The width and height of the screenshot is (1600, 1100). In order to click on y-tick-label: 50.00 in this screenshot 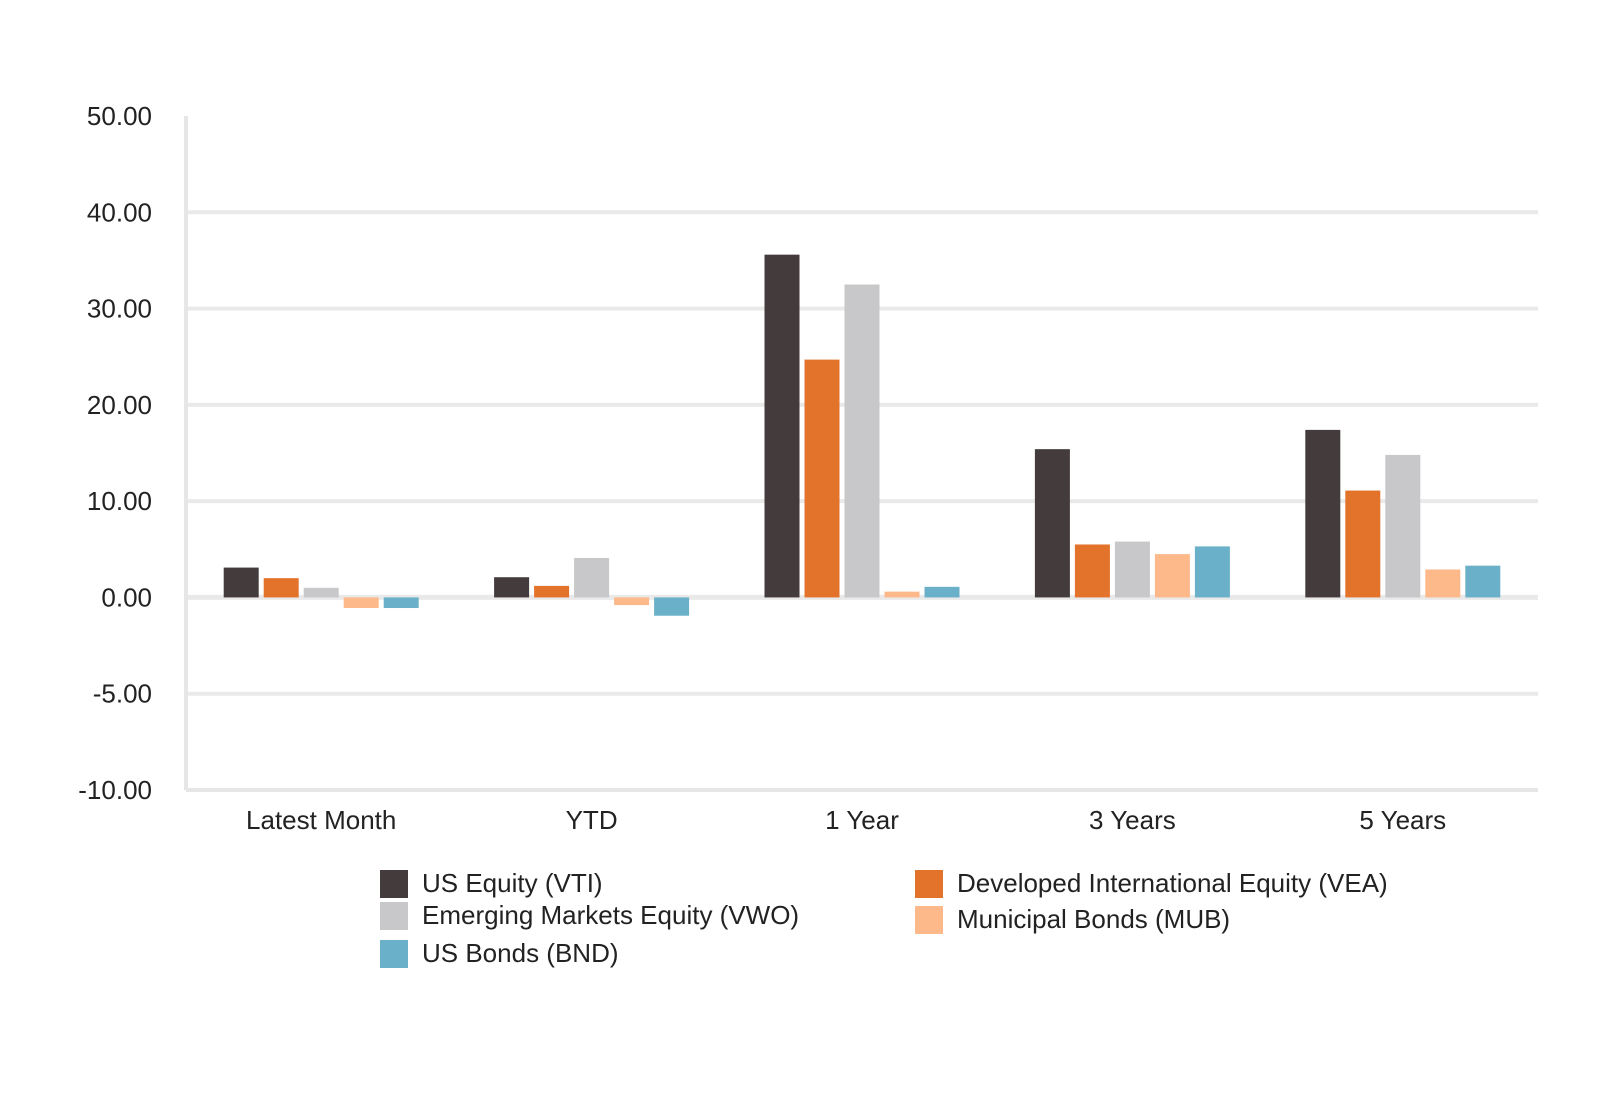, I will do `click(119, 116)`.